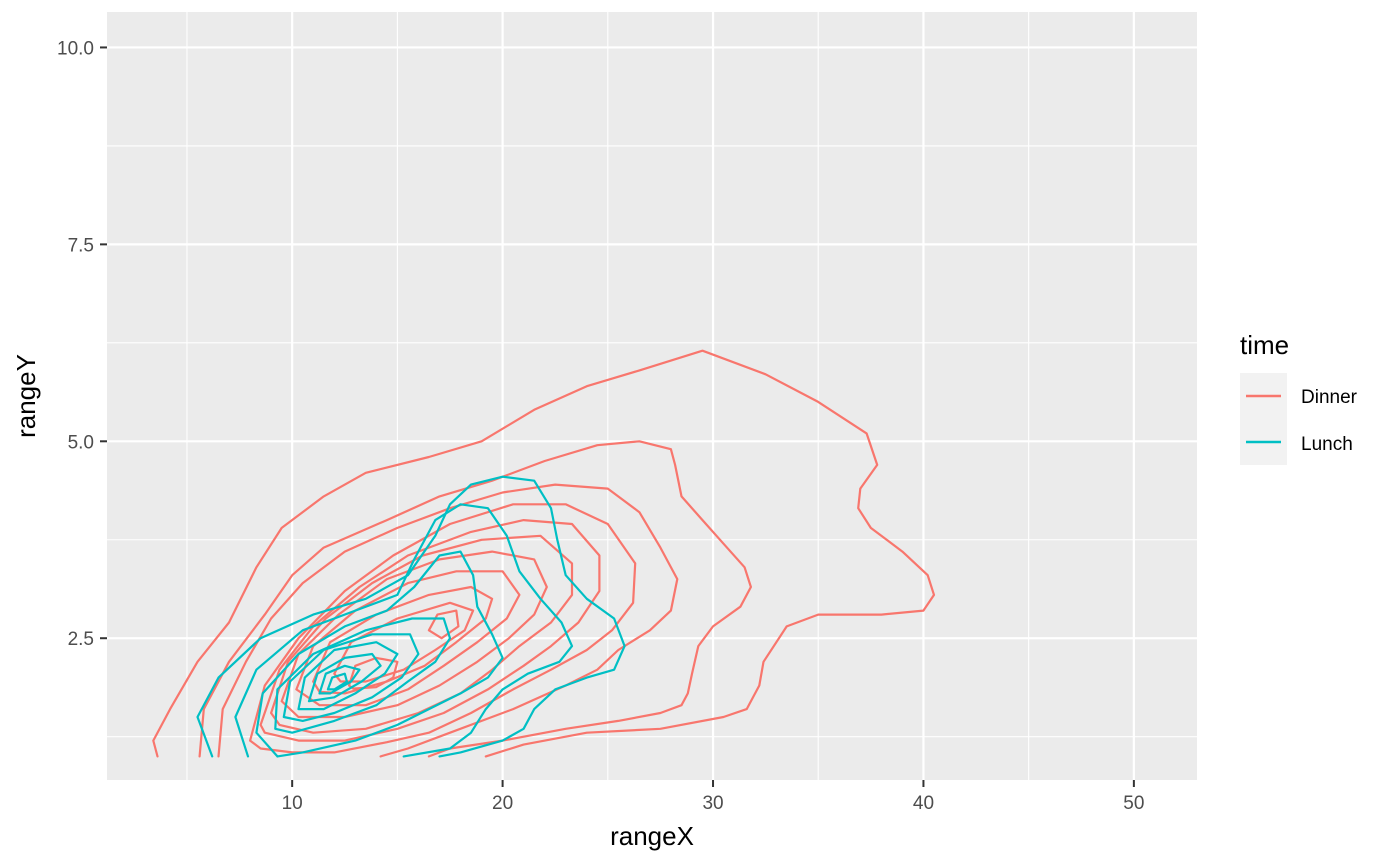  Describe the element at coordinates (502, 803) in the screenshot. I see `x-tick-label-1: 20` at that location.